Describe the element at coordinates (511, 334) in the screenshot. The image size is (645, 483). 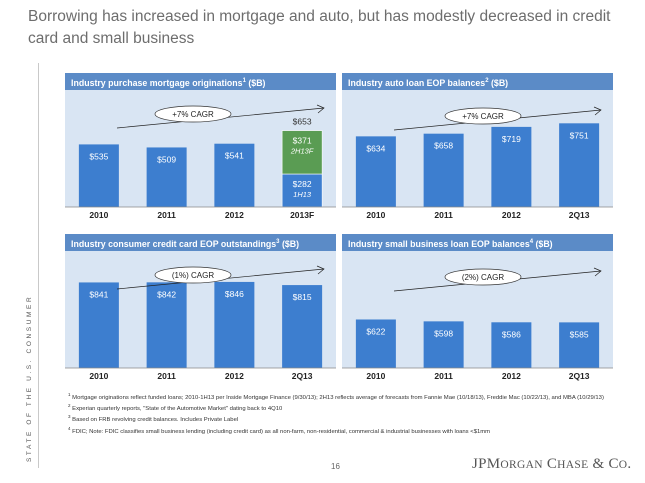
I see `data-label: $586` at that location.